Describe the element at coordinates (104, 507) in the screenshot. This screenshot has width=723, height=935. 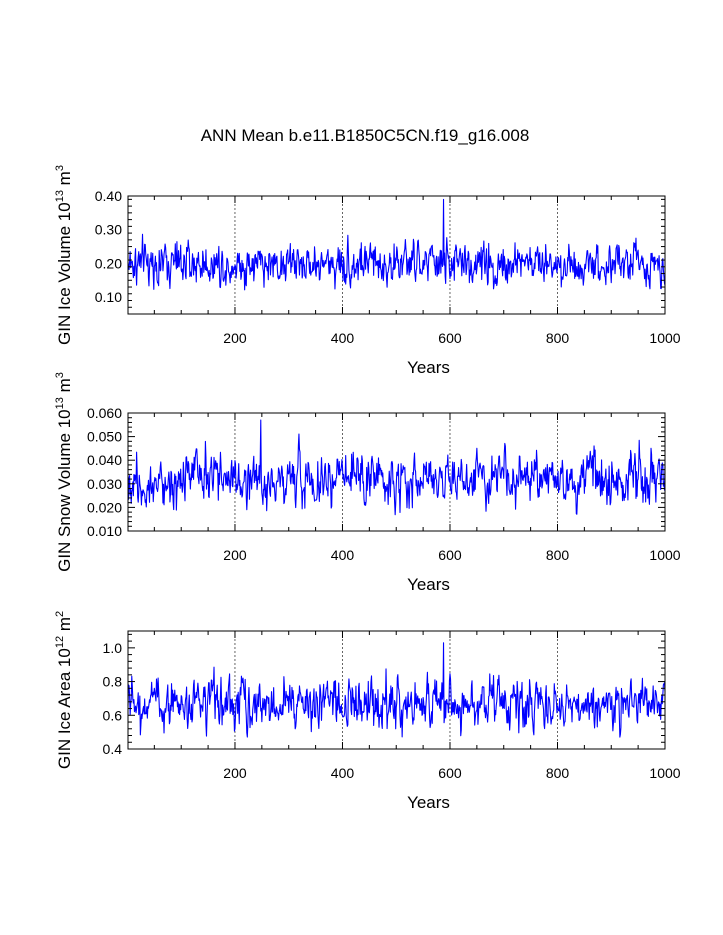
I see `y-tick-label: 0.020` at that location.